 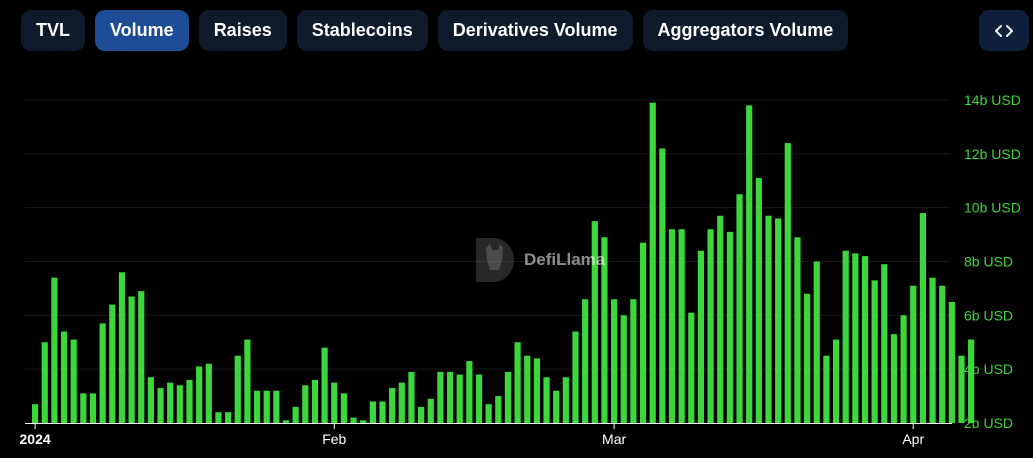 I want to click on tab-tvl: TVL, so click(x=53, y=30).